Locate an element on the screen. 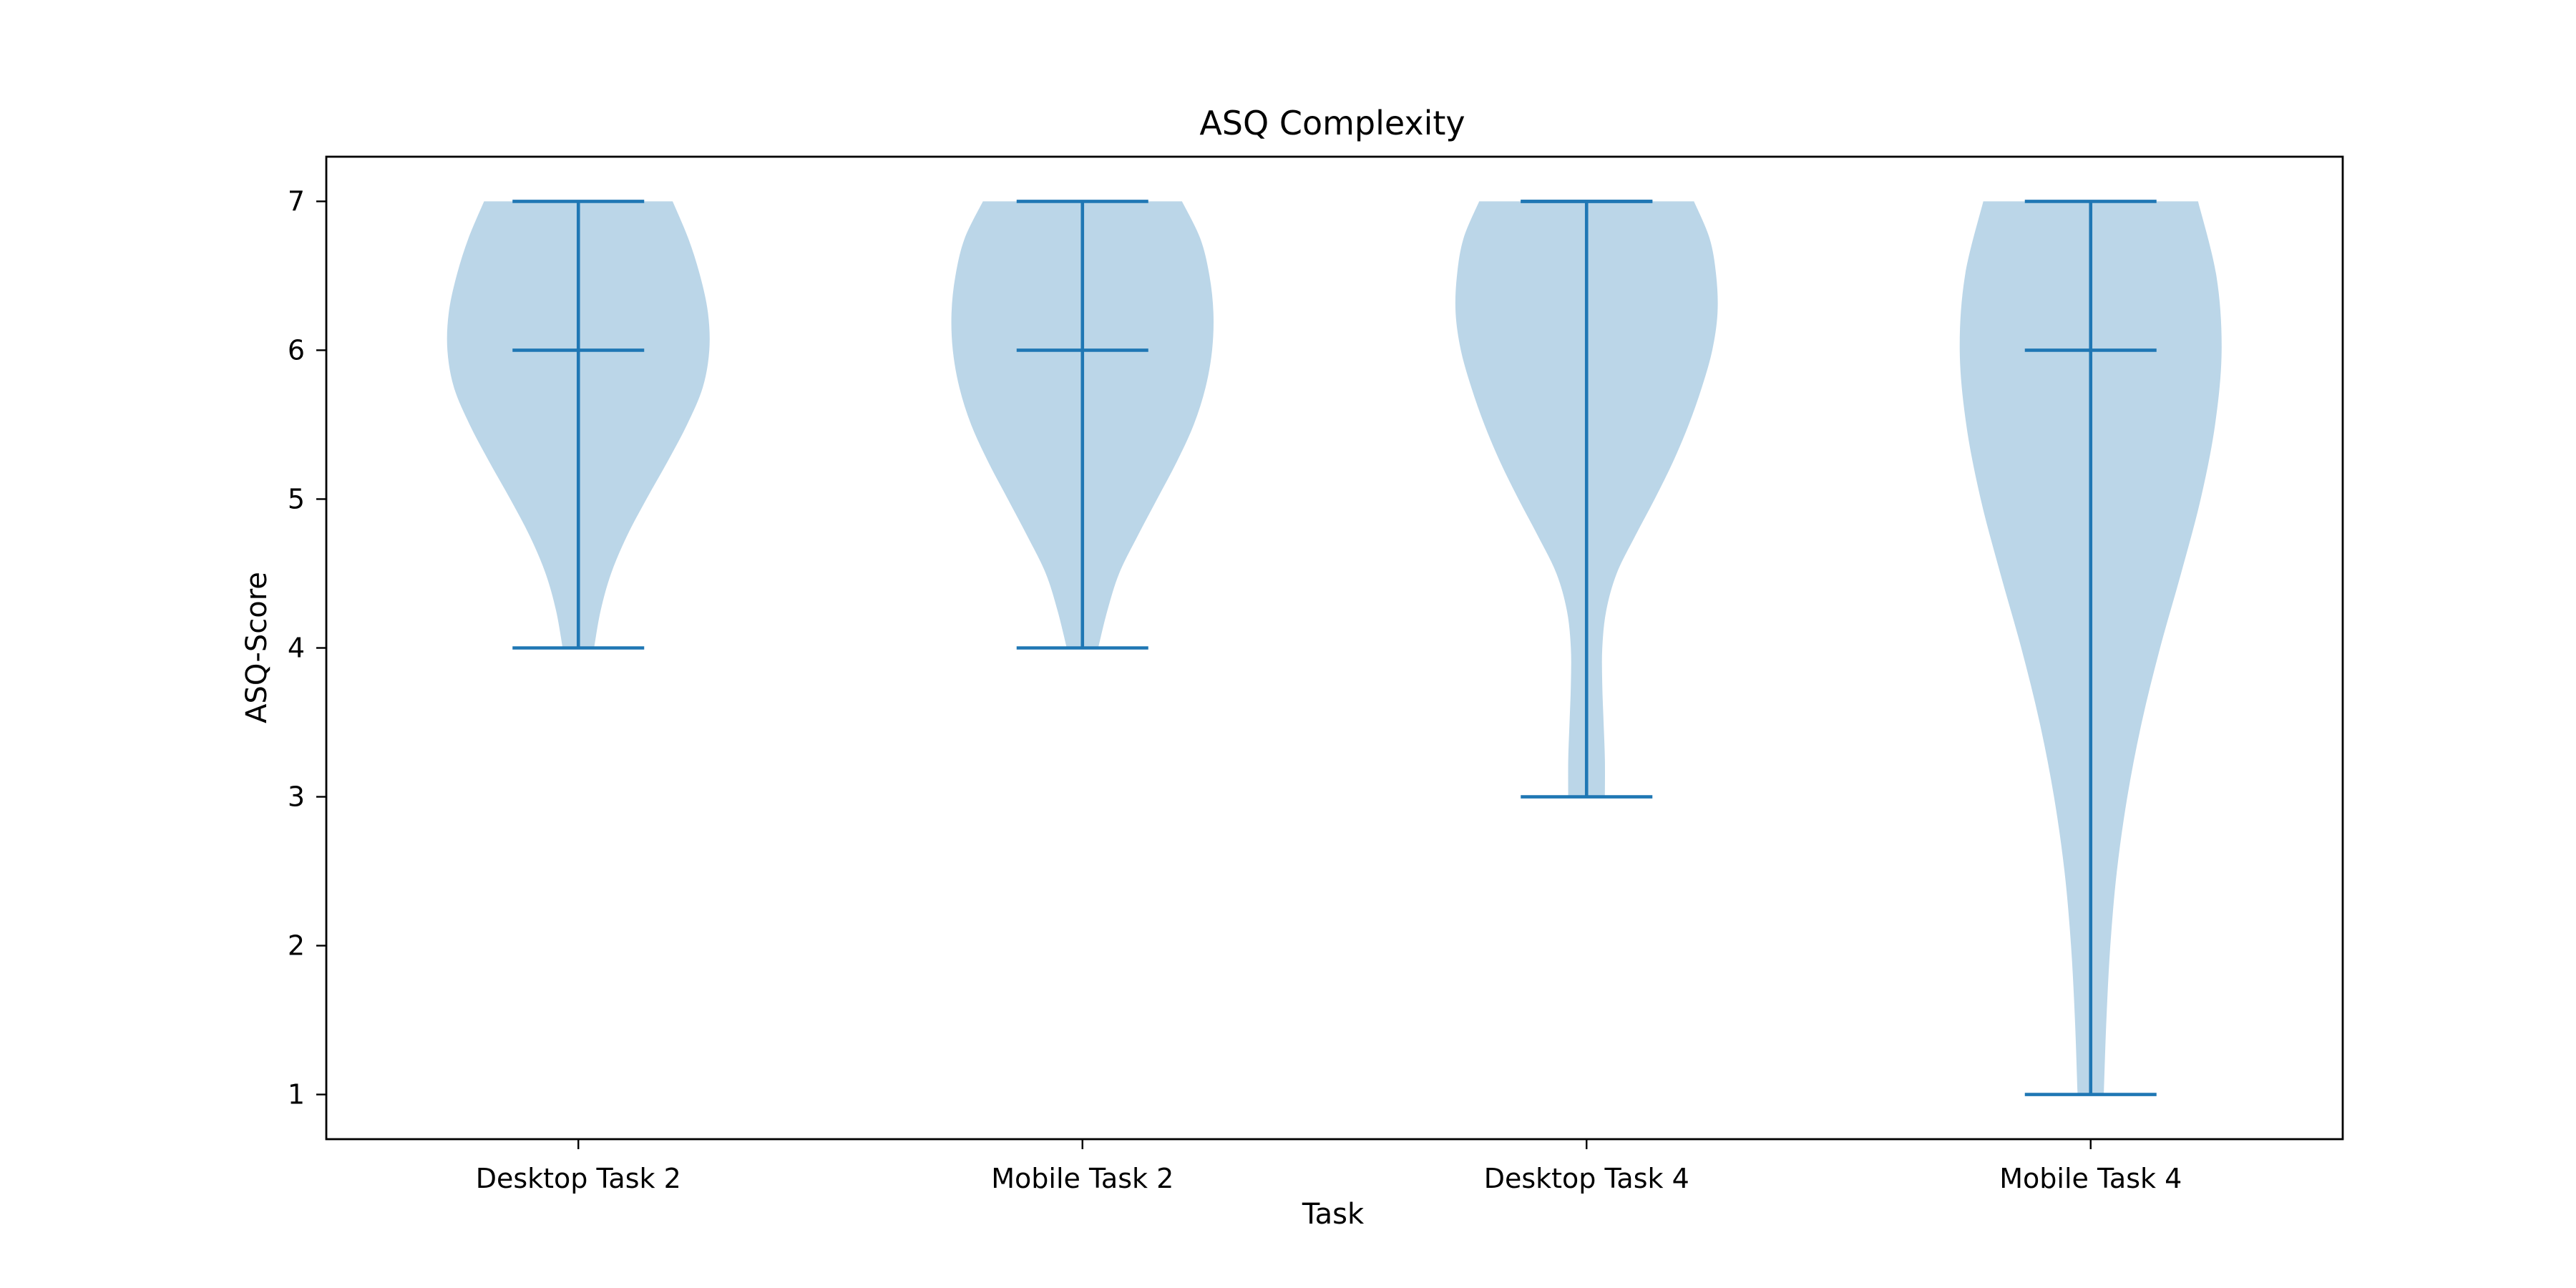  y-tick-label: 1 is located at coordinates (296, 1095).